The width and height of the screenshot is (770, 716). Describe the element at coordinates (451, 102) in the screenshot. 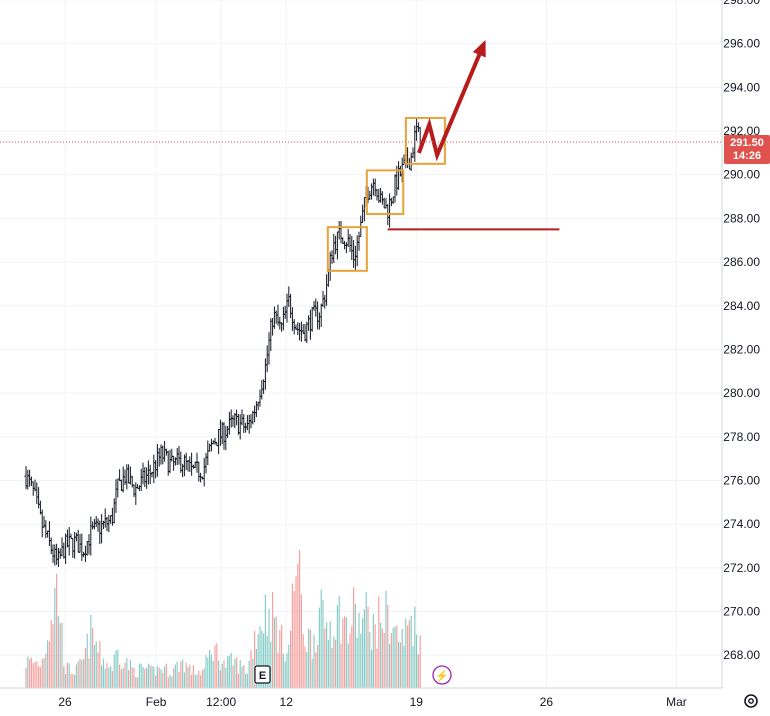

I see `projection-arrow` at that location.